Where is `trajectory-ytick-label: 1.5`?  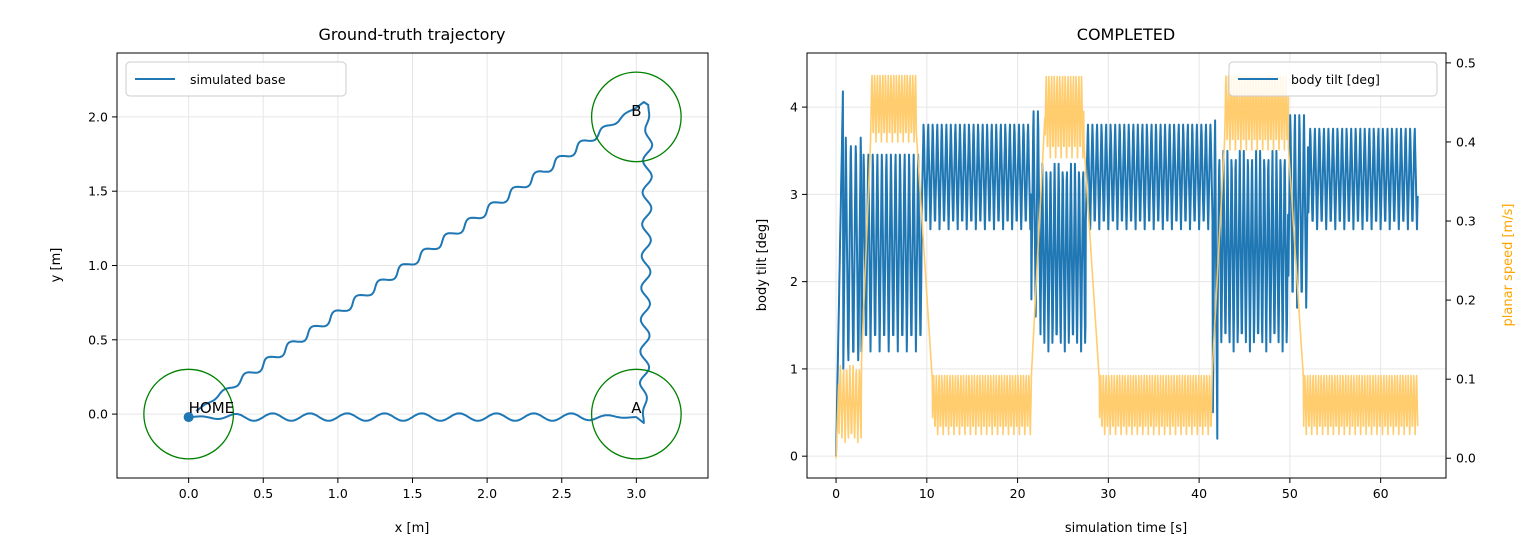 trajectory-ytick-label: 1.5 is located at coordinates (98, 191).